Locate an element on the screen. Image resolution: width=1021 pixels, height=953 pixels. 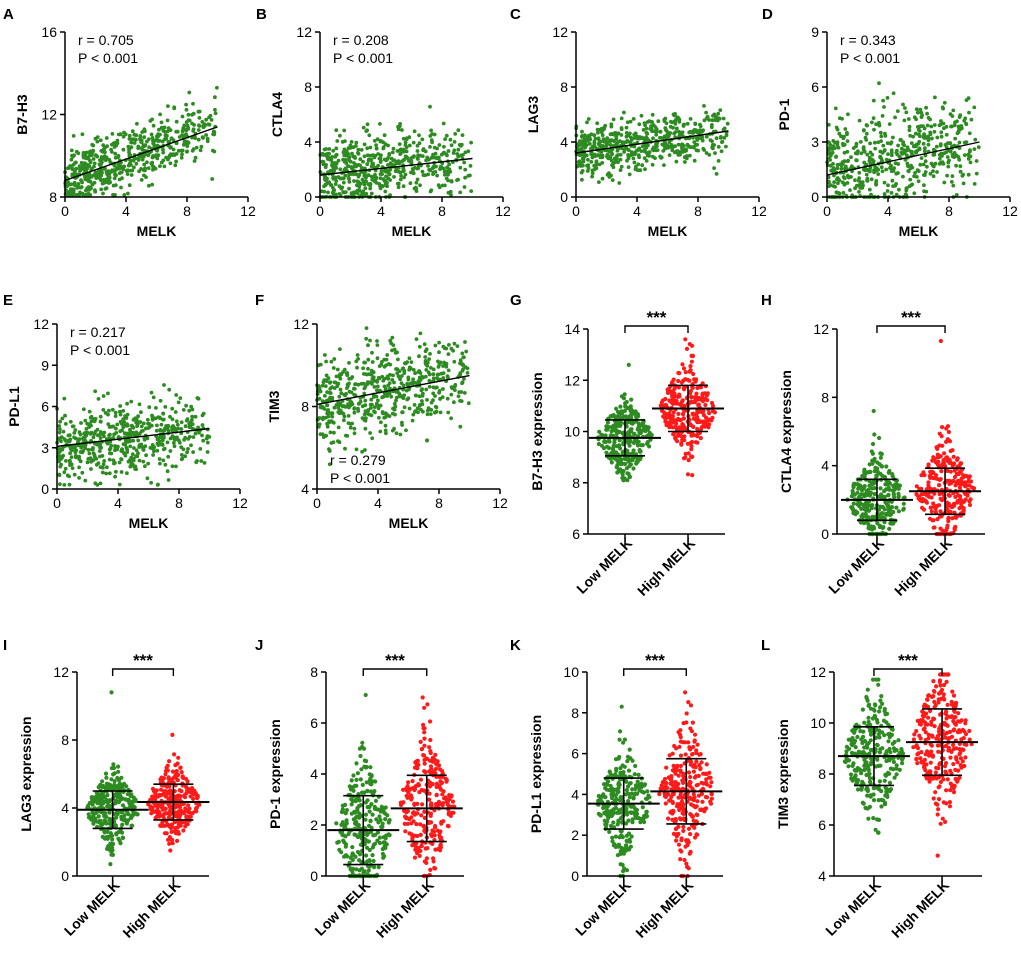
x-tick-label: 8 is located at coordinates (439, 503).